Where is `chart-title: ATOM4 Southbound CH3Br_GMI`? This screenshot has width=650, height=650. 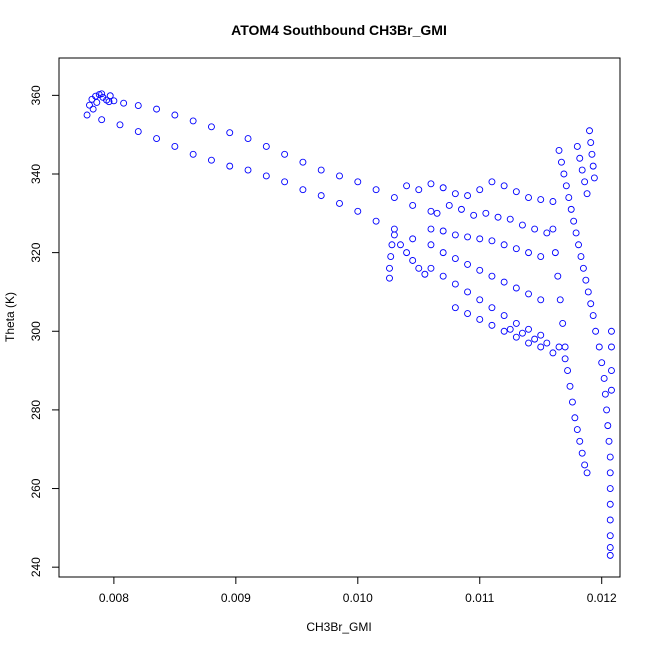 chart-title: ATOM4 Southbound CH3Br_GMI is located at coordinates (339, 30).